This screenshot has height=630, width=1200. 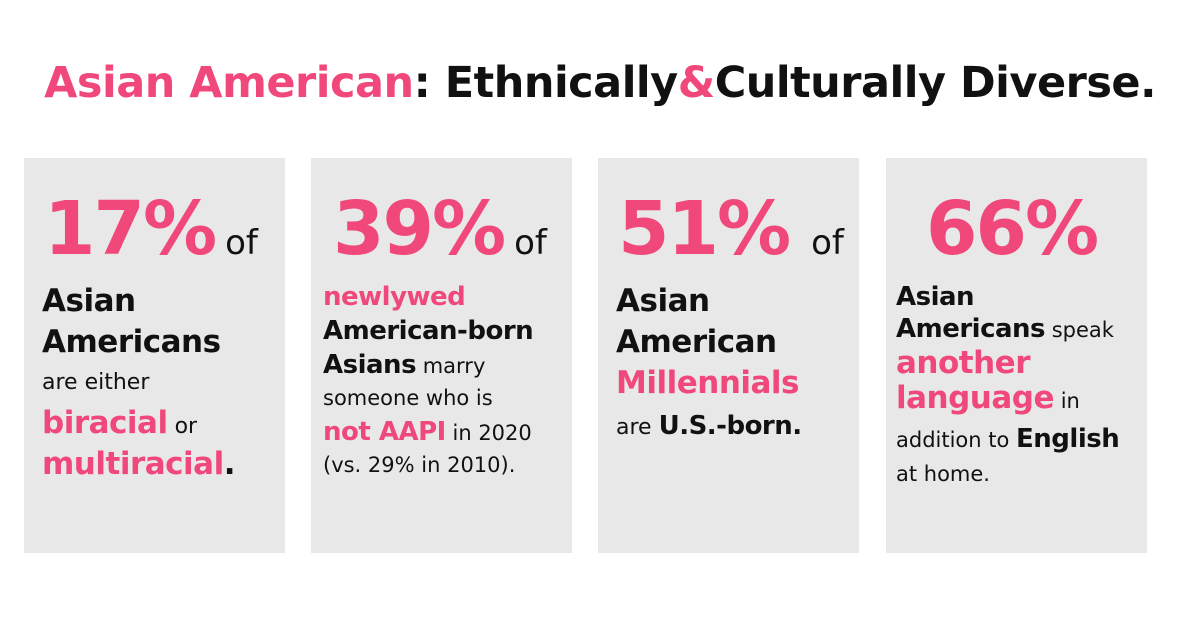 I want to click on desc-text: ., so click(x=229, y=464).